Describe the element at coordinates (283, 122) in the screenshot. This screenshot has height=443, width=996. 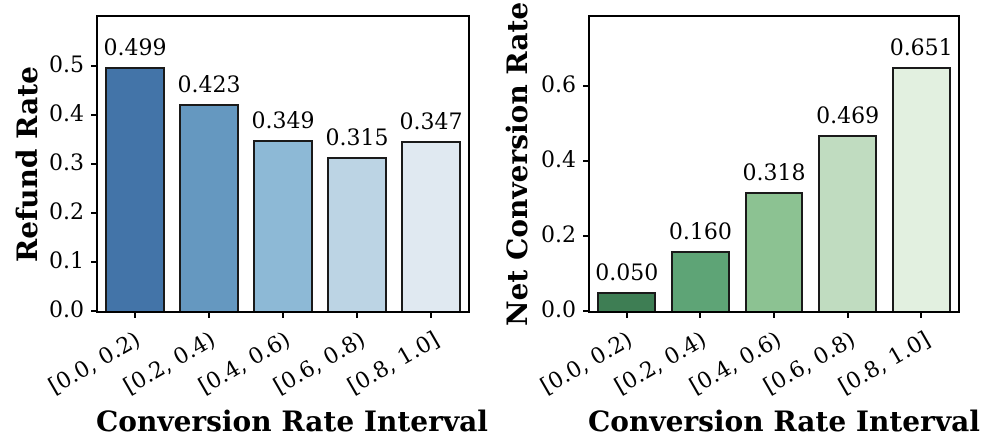
I see `bar-value-label: 0.349` at that location.